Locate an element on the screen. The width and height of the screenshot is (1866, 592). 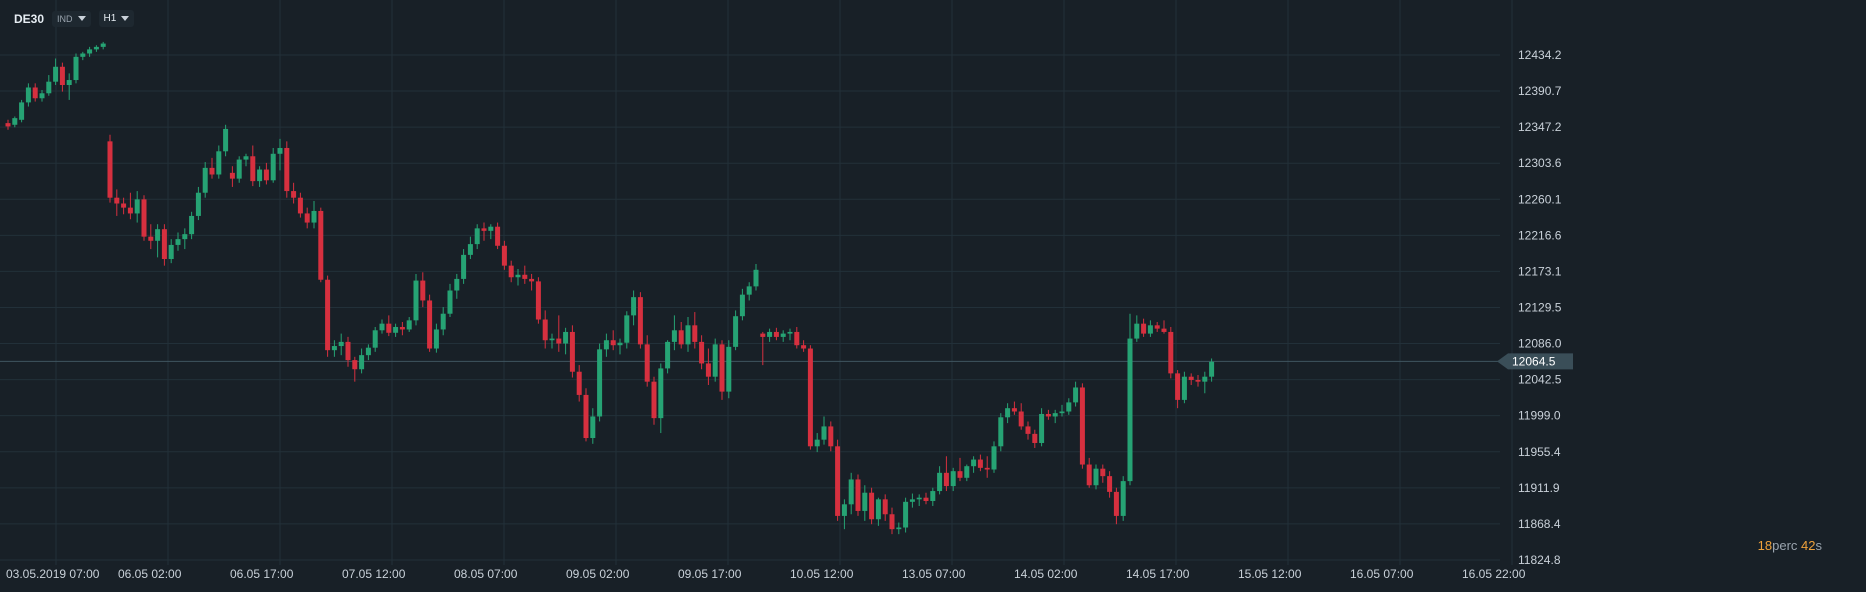
y-tick-label: 12042.5 is located at coordinates (1540, 380).